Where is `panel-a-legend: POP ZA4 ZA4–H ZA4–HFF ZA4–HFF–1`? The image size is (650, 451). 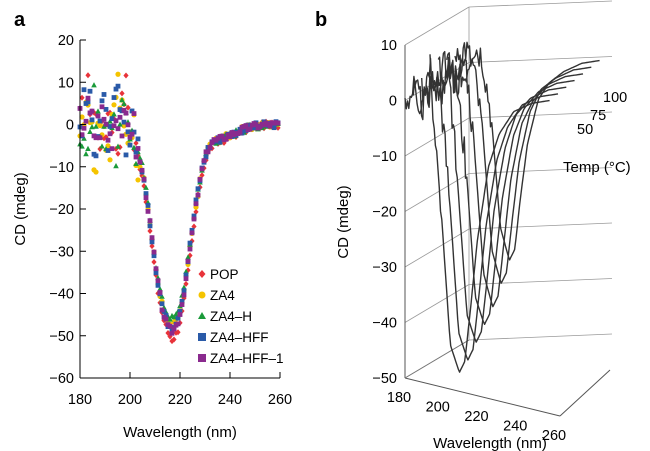
panel-a-legend: POP ZA4 ZA4–H ZA4–HFF ZA4–HFF–1 is located at coordinates (241, 316).